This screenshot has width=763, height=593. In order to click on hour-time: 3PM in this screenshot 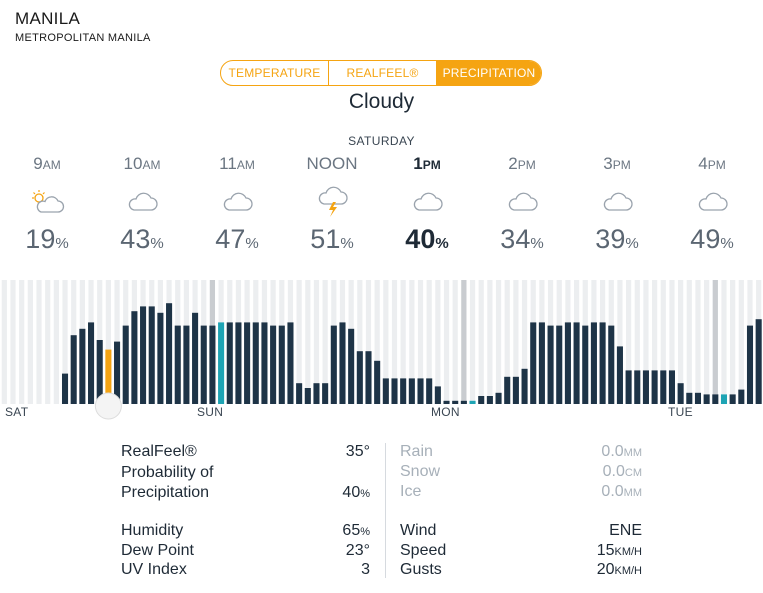, I will do `click(617, 163)`.